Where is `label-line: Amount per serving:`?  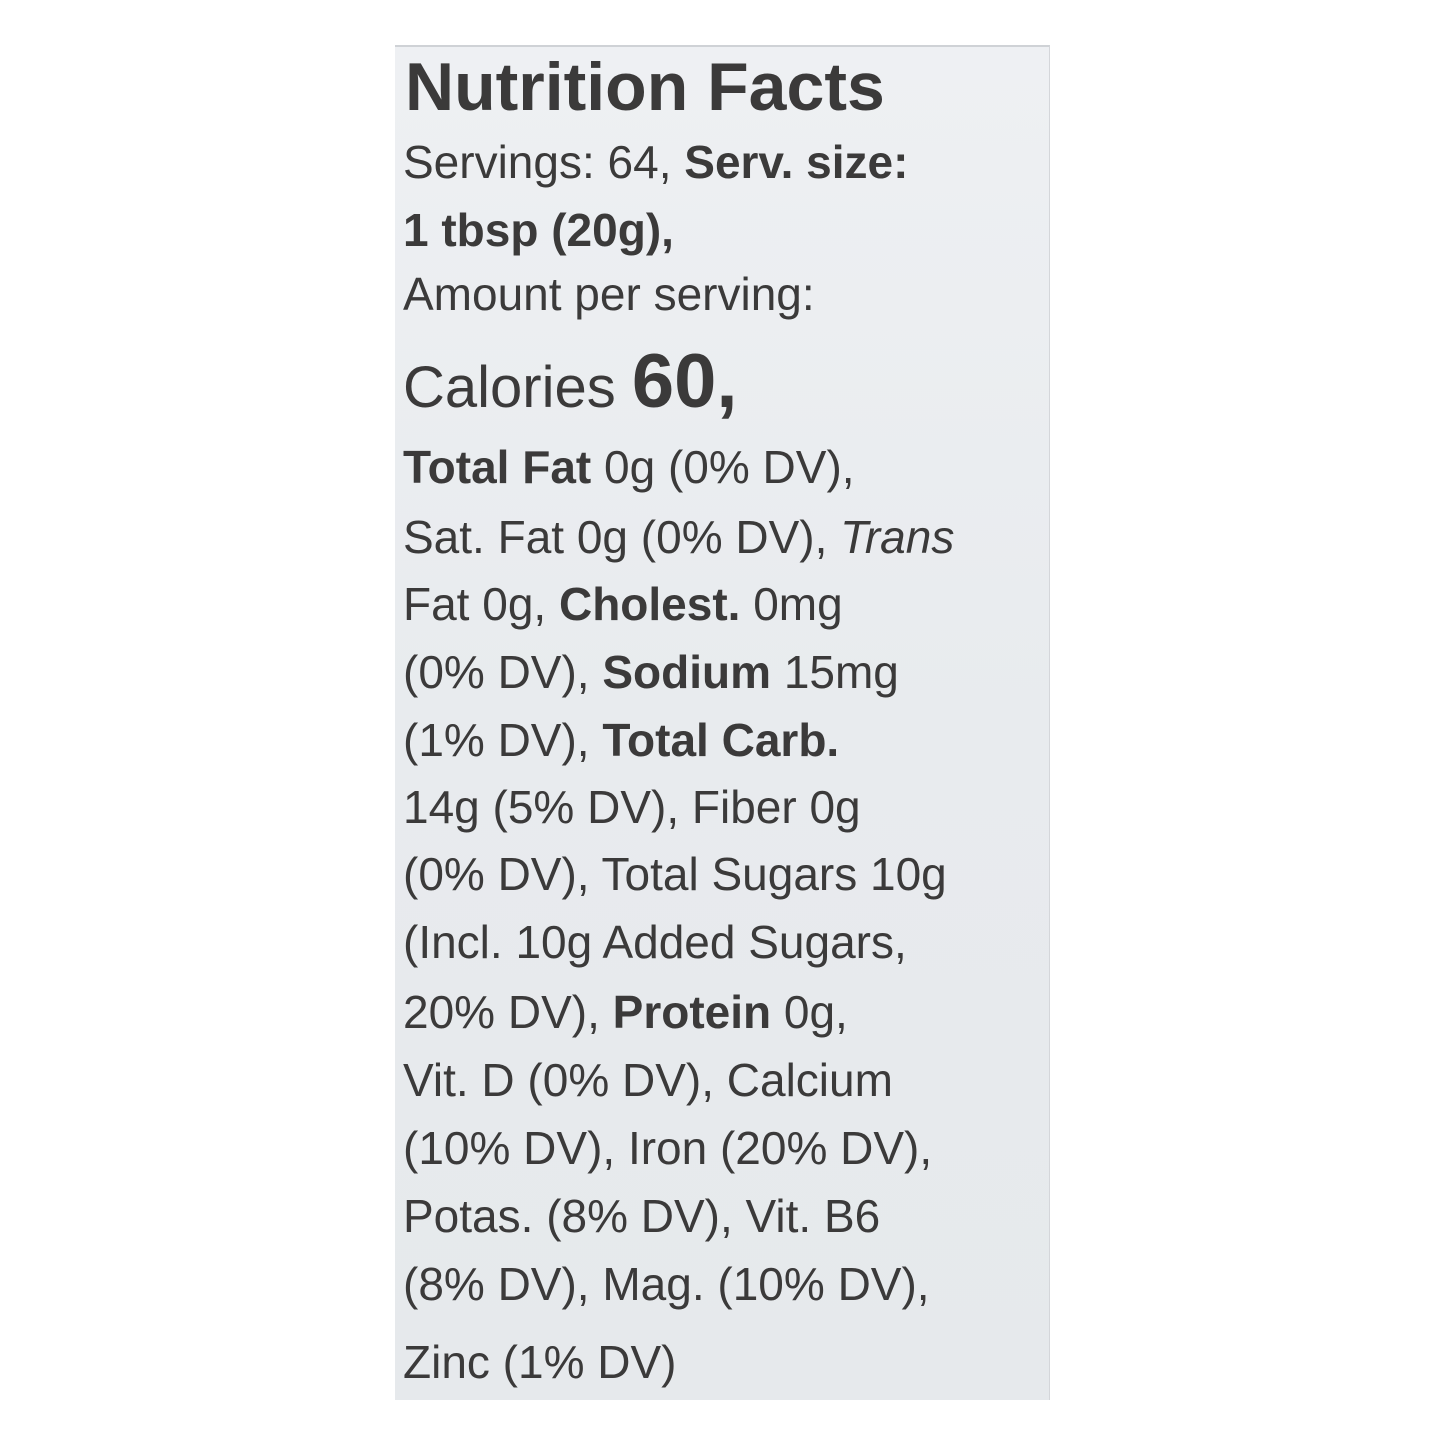
label-line: Amount per serving: is located at coordinates (609, 294).